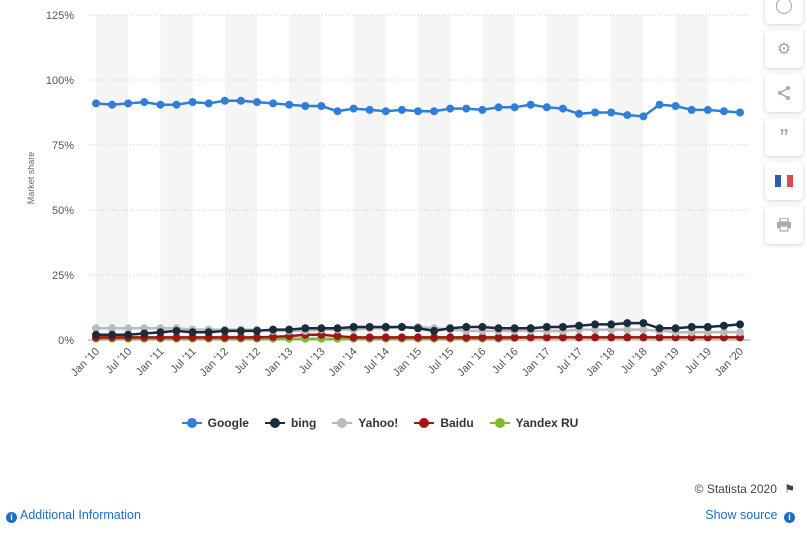  Describe the element at coordinates (784, 225) in the screenshot. I see `print-icon` at that location.